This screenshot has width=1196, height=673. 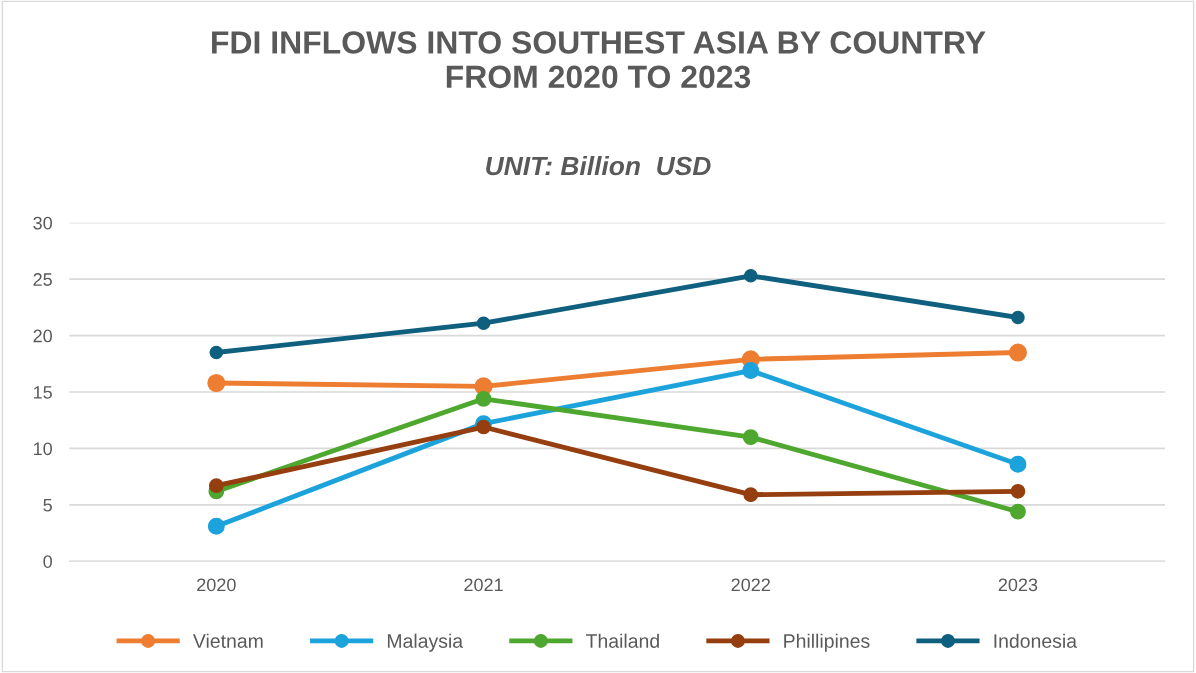 I want to click on chart-title: FDI INFLOWS INTO SOUTHEST ASIA BY COUNTRY FROM 2020 TO 2023, so click(x=599, y=60).